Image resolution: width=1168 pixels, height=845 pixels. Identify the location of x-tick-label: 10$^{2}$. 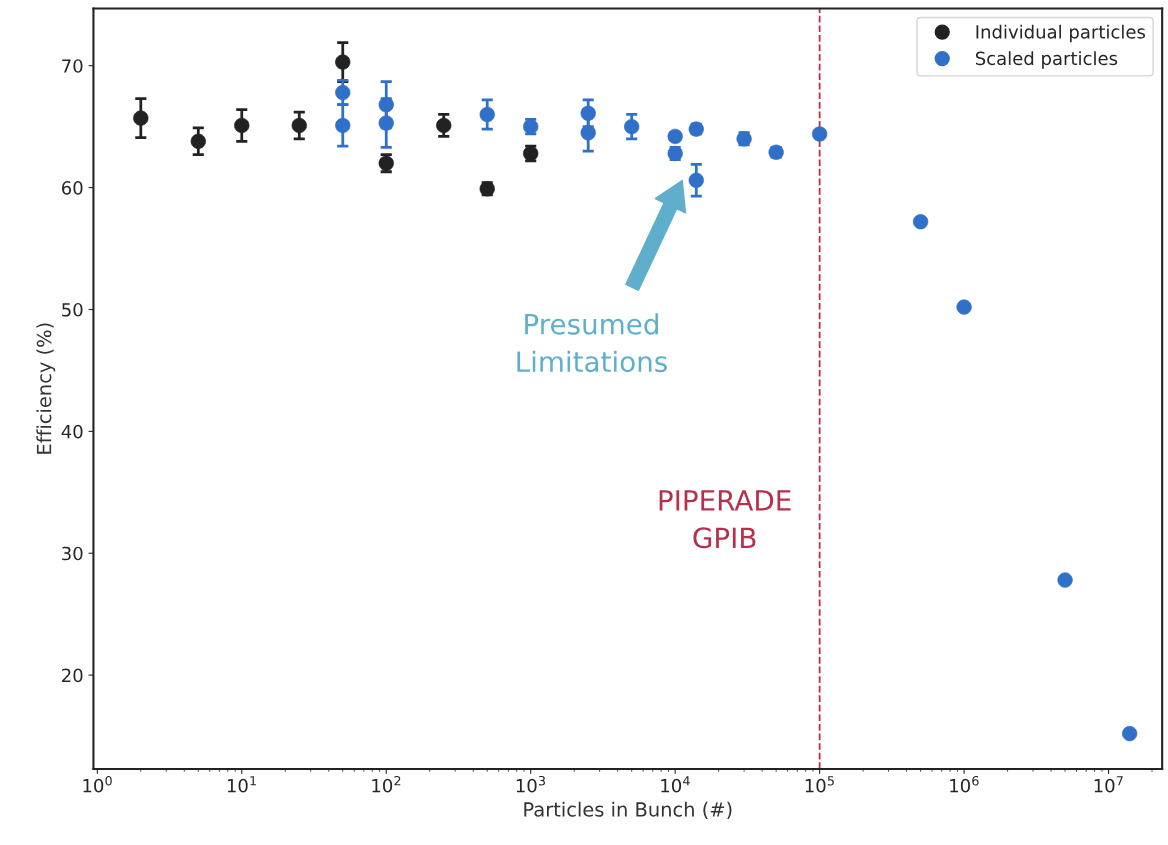
(386, 784).